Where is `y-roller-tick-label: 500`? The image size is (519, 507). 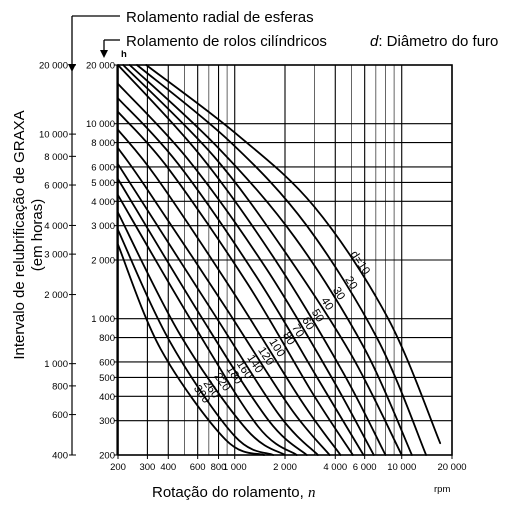
y-roller-tick-label: 500 is located at coordinates (107, 378).